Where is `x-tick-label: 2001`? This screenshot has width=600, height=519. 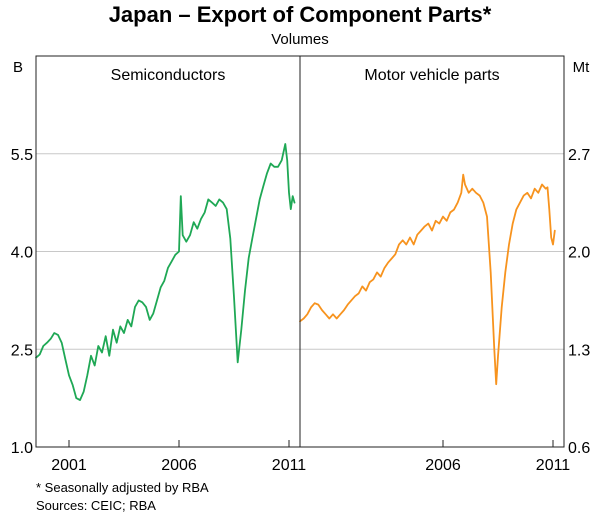
x-tick-label: 2001 is located at coordinates (69, 465).